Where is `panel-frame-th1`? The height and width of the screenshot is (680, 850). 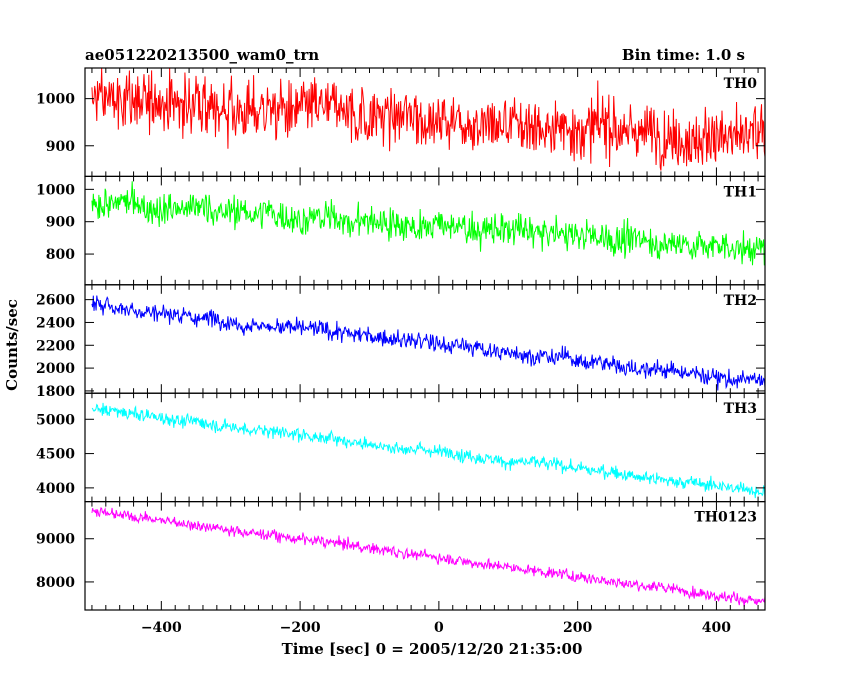 panel-frame-th1 is located at coordinates (425, 230).